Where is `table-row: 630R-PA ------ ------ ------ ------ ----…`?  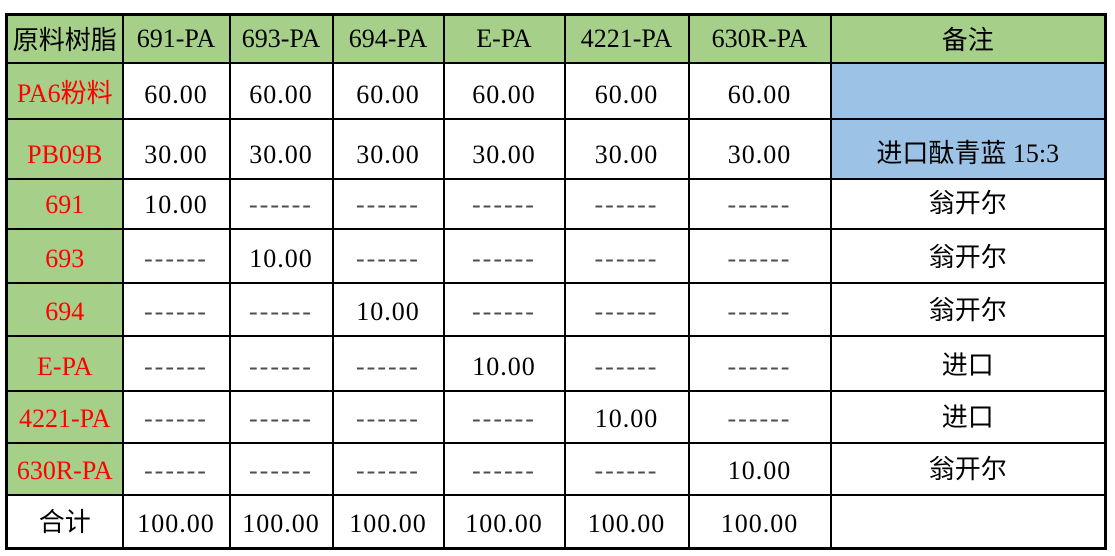
table-row: 630R-PA ------ ------ ------ ------ ----… is located at coordinates (556, 468).